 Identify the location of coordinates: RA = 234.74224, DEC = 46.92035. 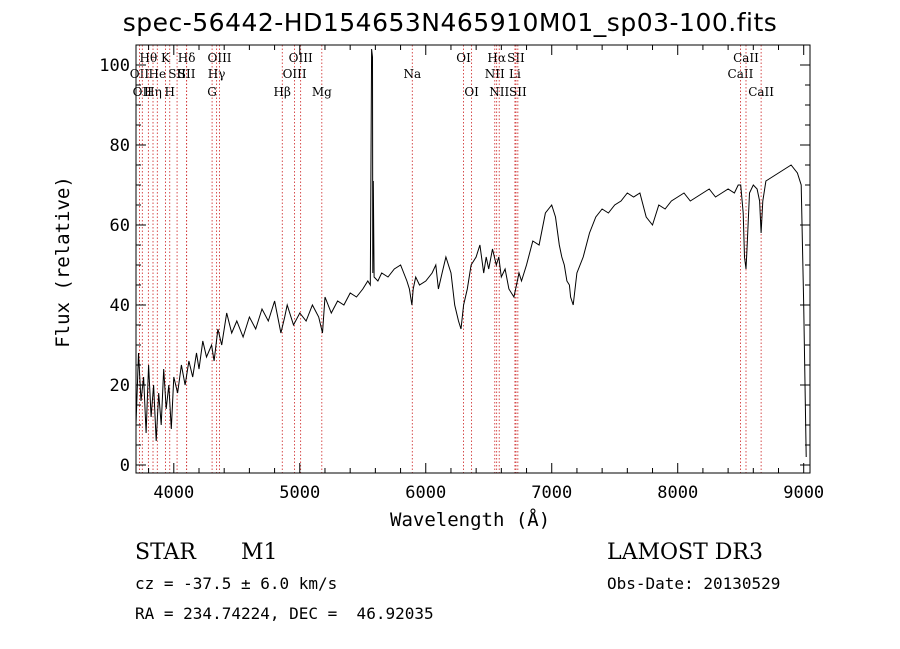
(284, 613).